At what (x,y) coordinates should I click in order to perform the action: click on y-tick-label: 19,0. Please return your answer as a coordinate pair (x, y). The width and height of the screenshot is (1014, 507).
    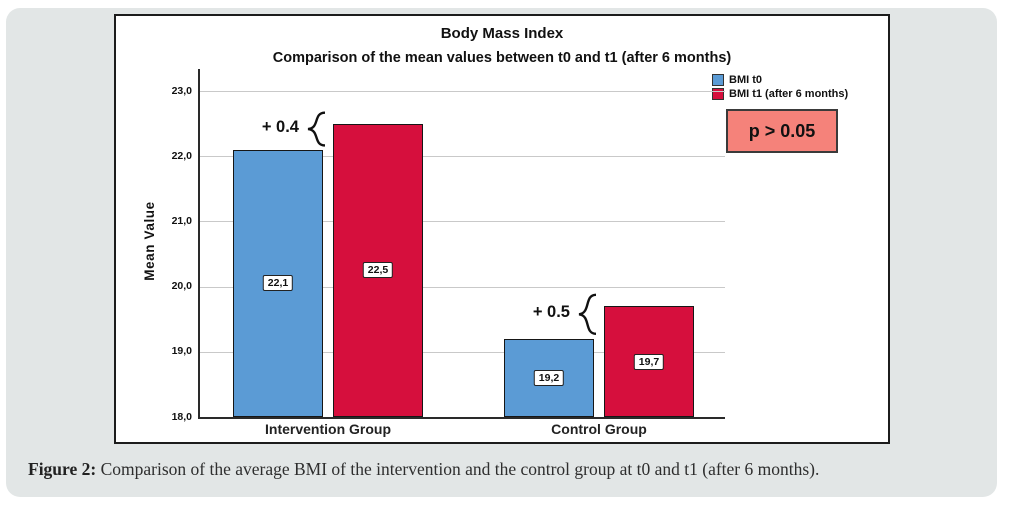
    Looking at the image, I should click on (181, 351).